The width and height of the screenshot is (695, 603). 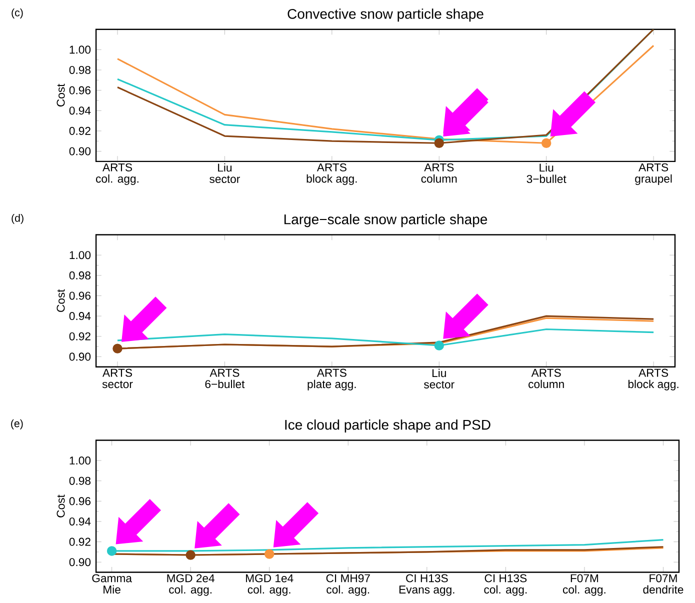 I want to click on x-tick-label: F07M col. agg., so click(x=584, y=585).